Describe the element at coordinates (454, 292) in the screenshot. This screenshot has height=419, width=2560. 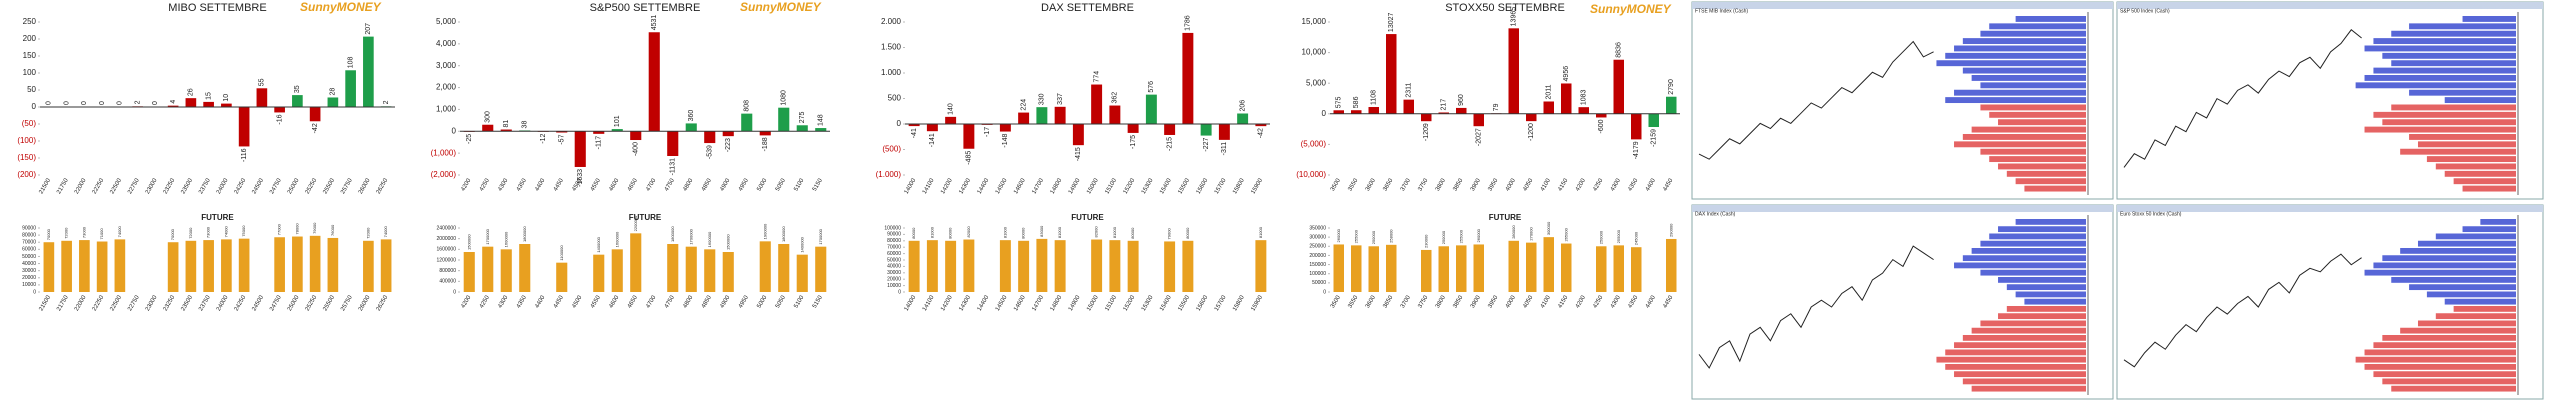
I see `y-tick-label: 0` at that location.